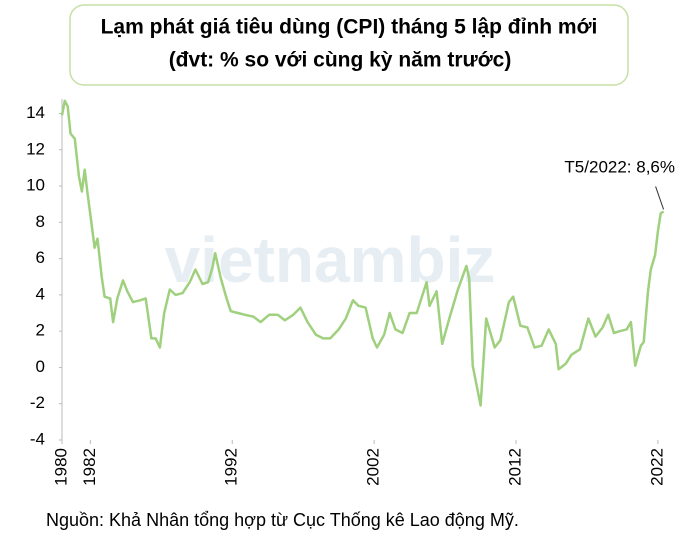  Describe the element at coordinates (515, 467) in the screenshot. I see `x-tick-label: 2012` at that location.